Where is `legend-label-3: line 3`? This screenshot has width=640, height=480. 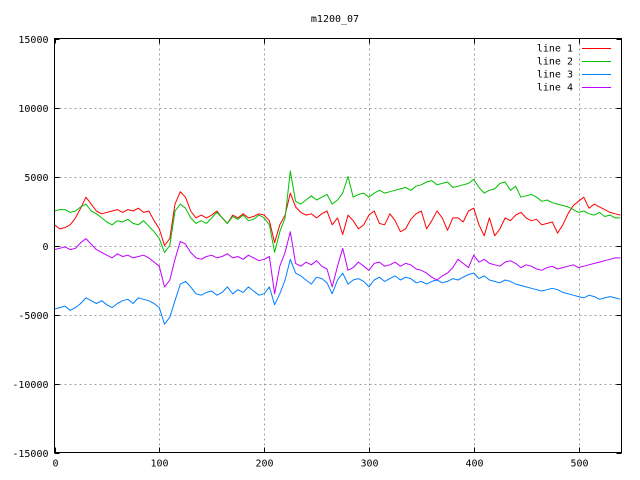 legend-label-3: line 3 is located at coordinates (555, 75).